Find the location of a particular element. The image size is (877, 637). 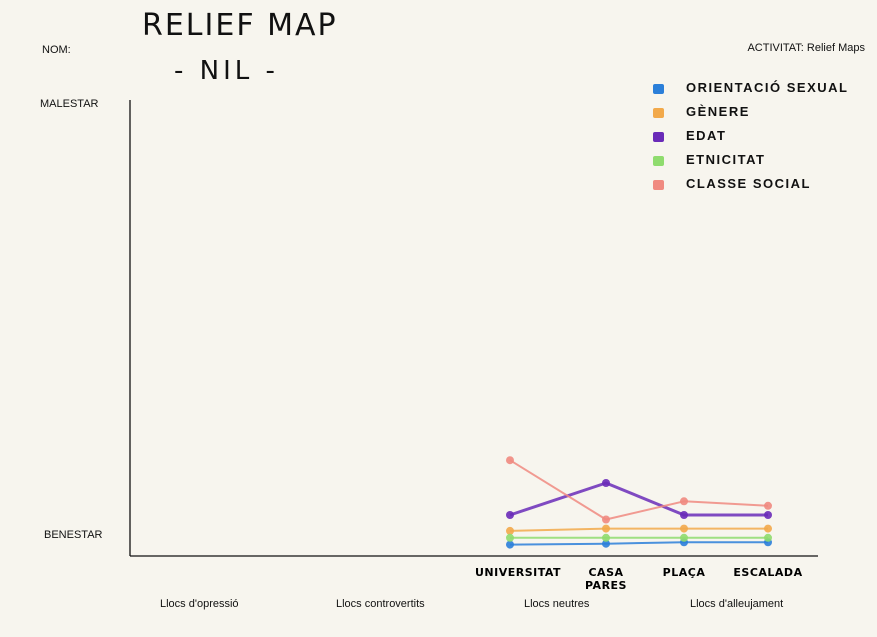

legend-label: GÈNERE is located at coordinates (718, 111).